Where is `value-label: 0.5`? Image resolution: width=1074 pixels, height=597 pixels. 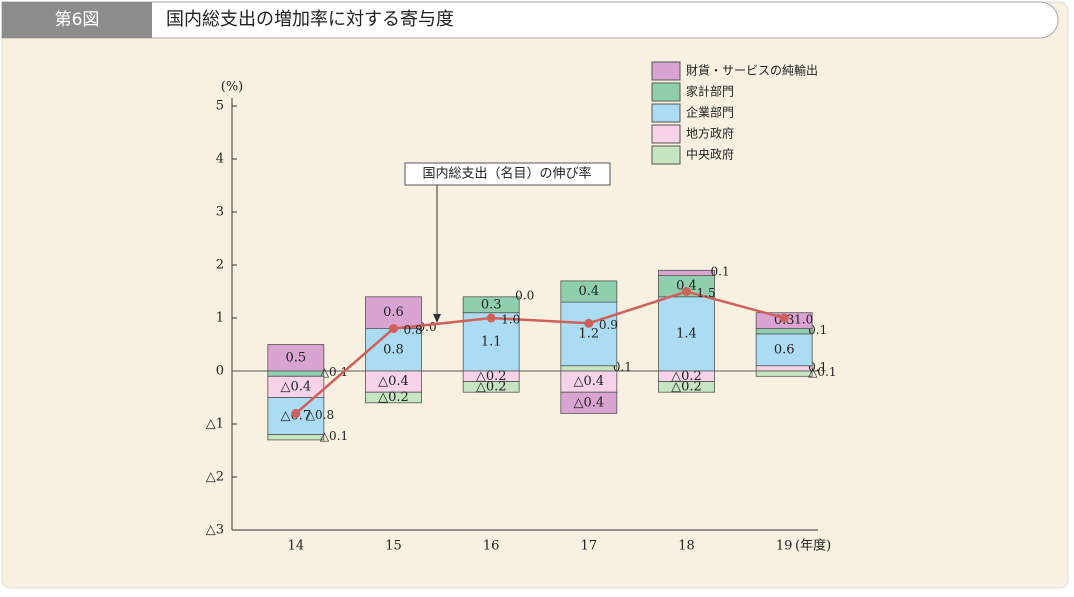 value-label: 0.5 is located at coordinates (295, 357).